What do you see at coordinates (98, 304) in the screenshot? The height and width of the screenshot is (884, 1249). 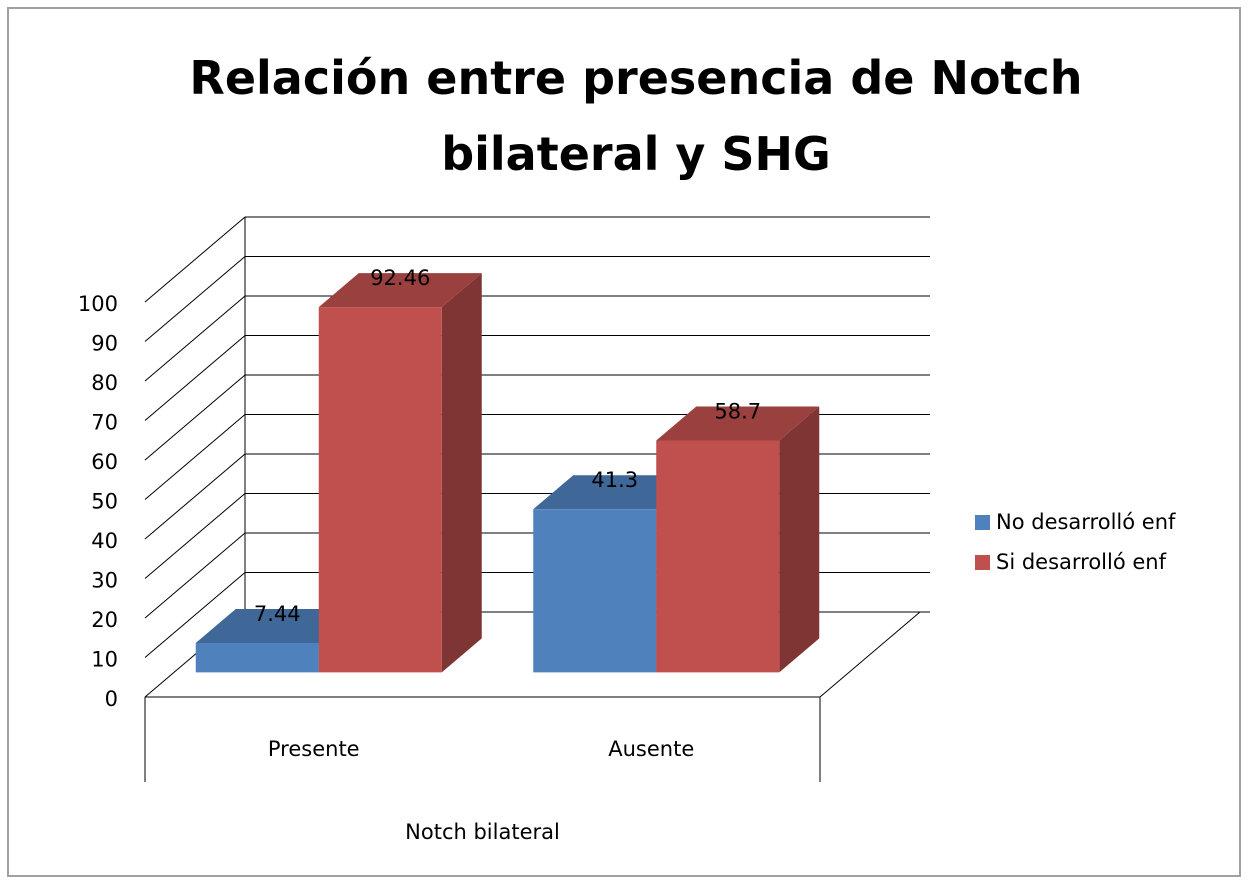 I see `y-tick-label: 100` at bounding box center [98, 304].